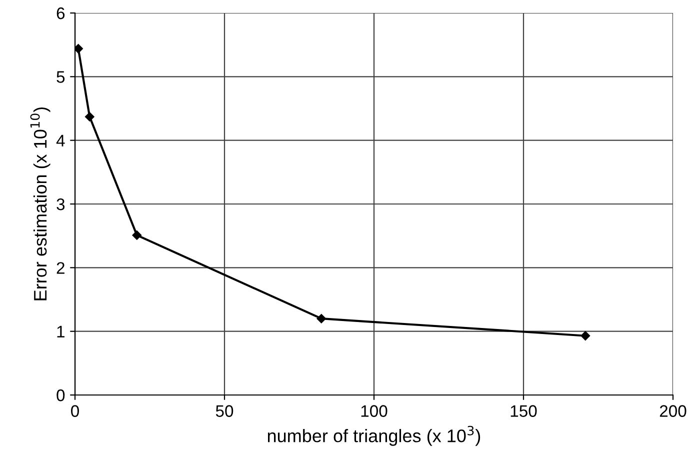 The height and width of the screenshot is (456, 695). What do you see at coordinates (60, 13) in the screenshot?
I see `y-tick-label: 6` at bounding box center [60, 13].